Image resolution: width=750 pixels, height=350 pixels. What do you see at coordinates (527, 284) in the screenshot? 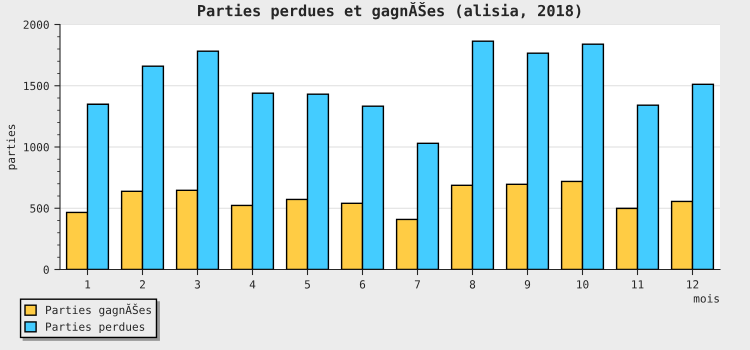
I see `x-tick-label: 9` at bounding box center [527, 284].